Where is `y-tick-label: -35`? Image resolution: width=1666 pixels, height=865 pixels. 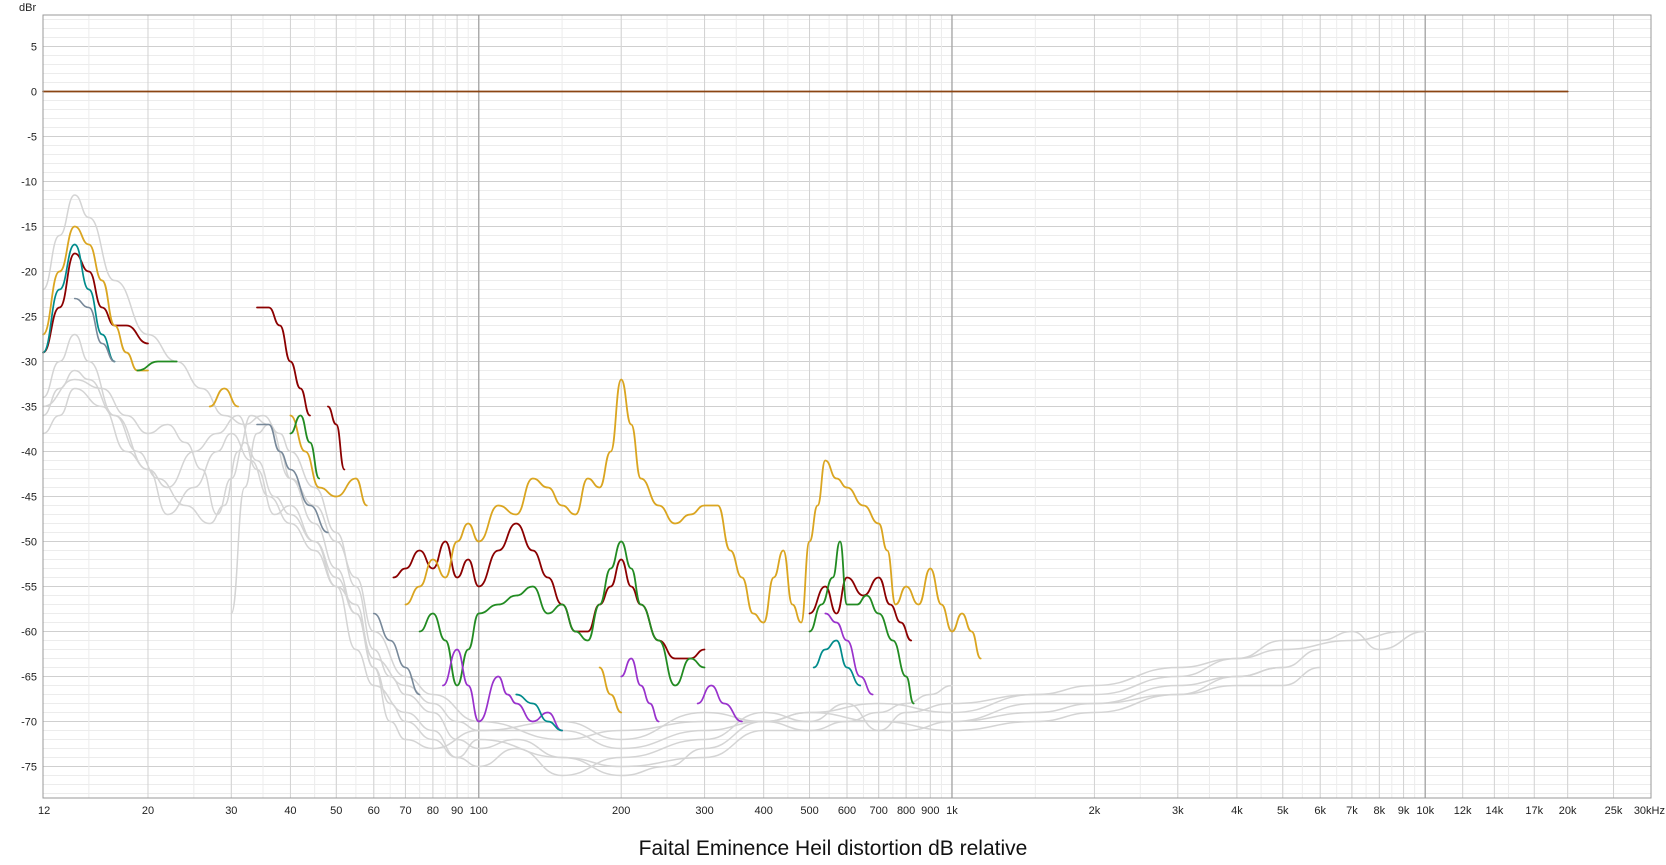
y-tick-label: -35 is located at coordinates (29, 408).